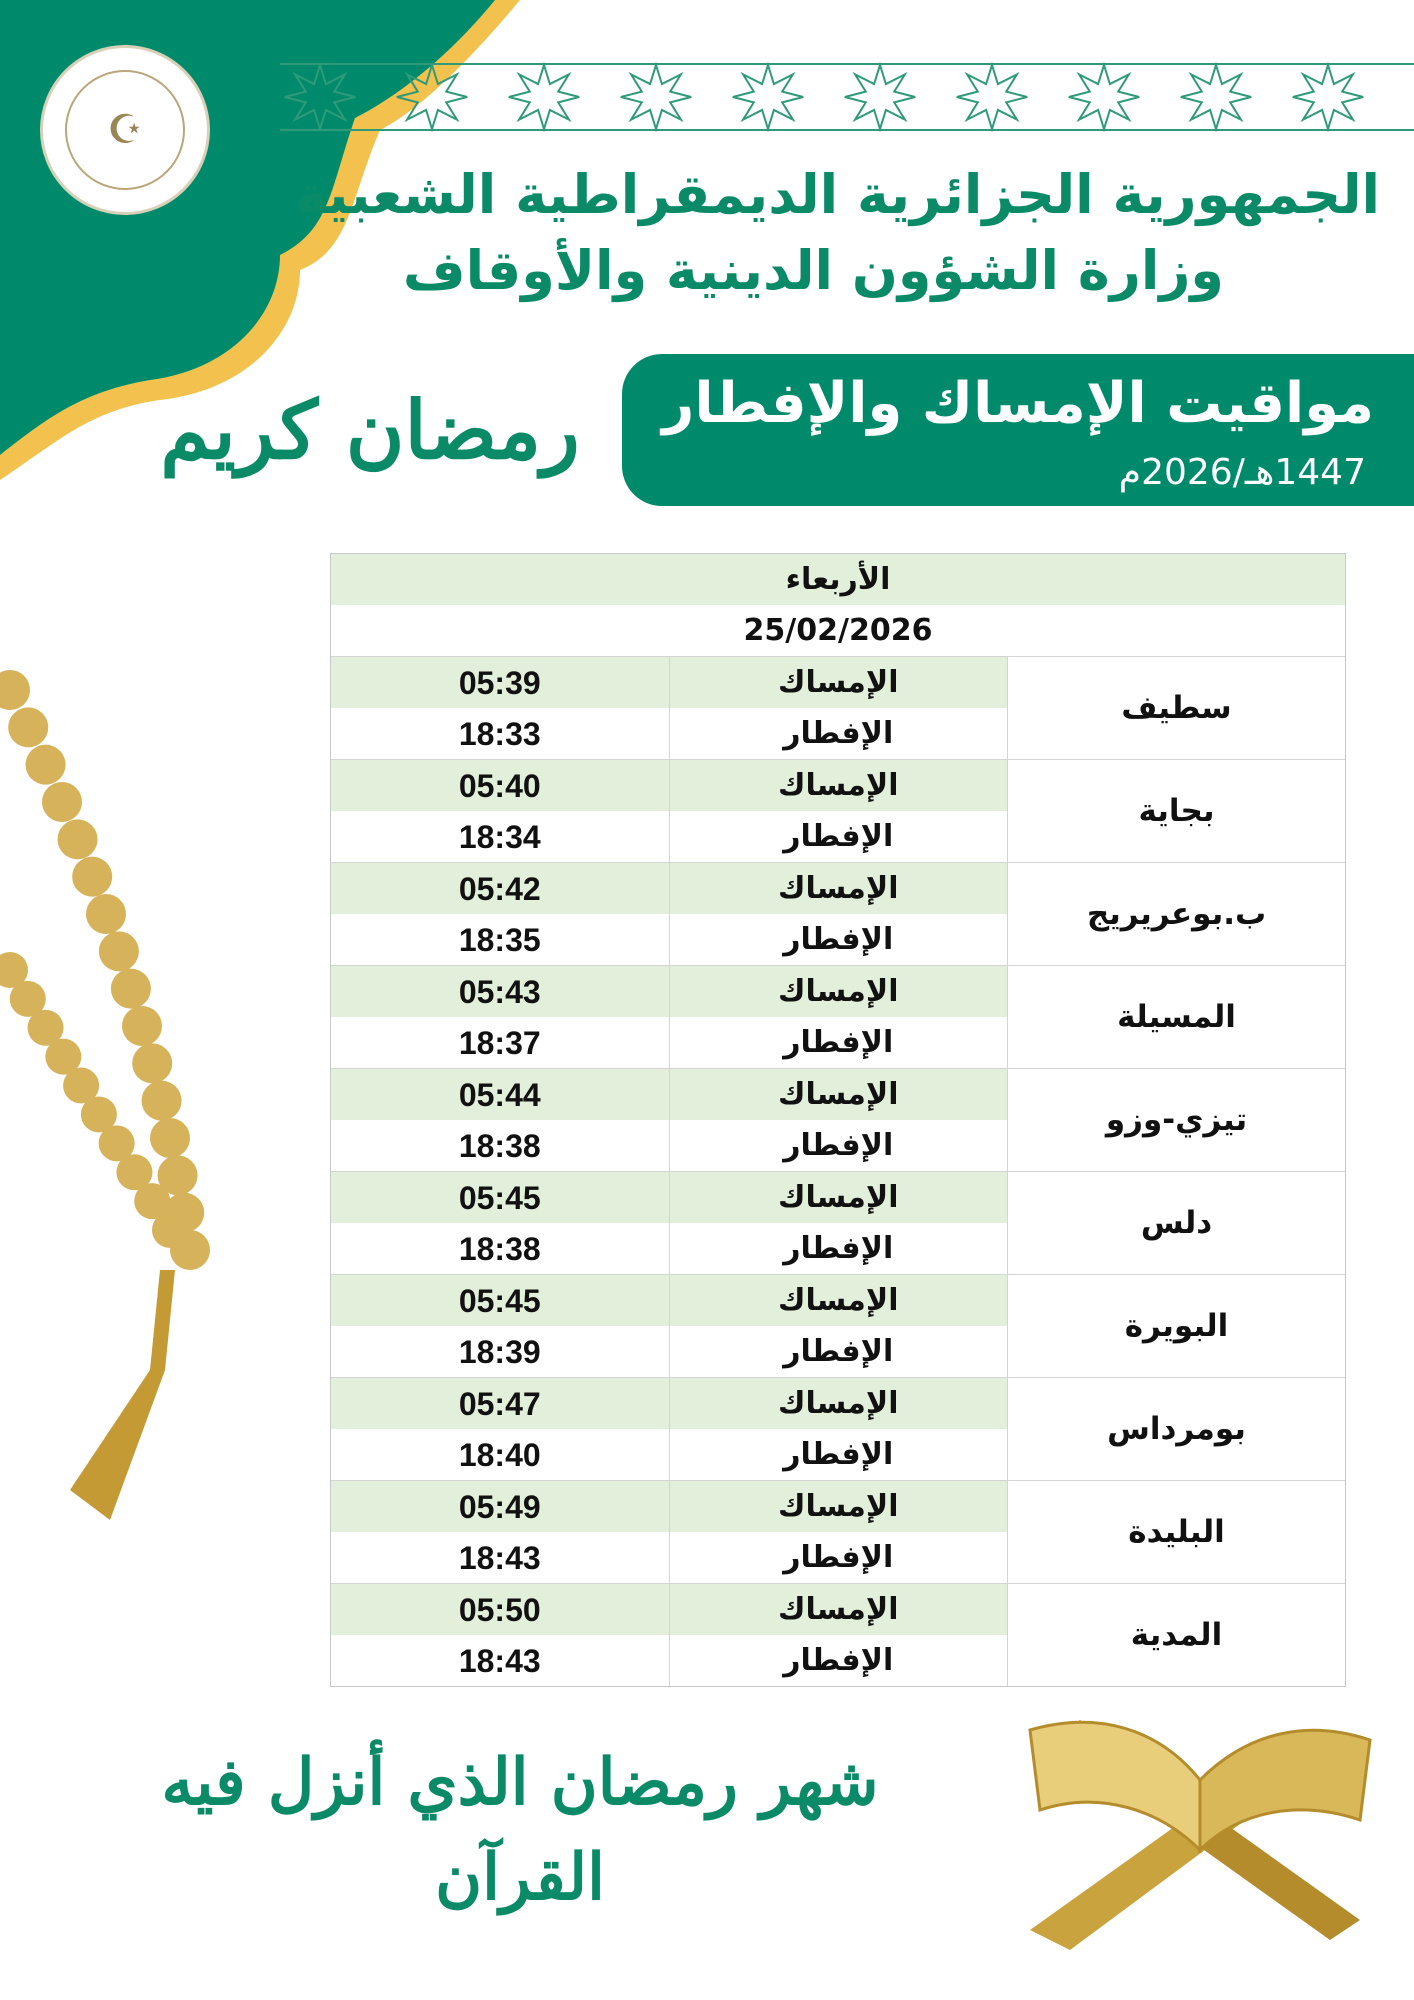 This screenshot has width=1414, height=2000. I want to click on city-row: بومرداس الإمساك 05:47 الإفطار 18:40, so click(838, 1428).